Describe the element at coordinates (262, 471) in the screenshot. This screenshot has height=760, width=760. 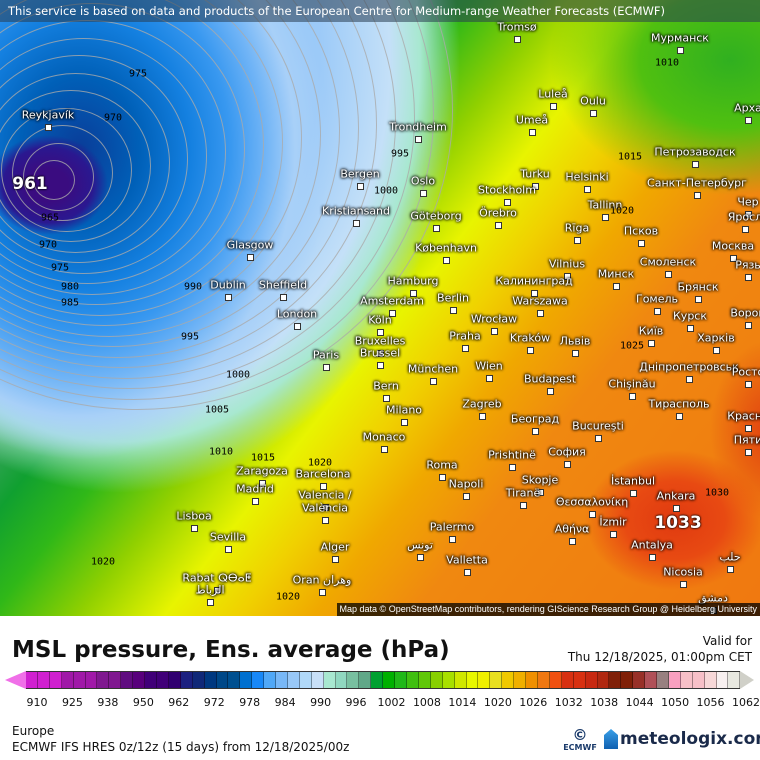
I see `city-label: Zaragoza` at that location.